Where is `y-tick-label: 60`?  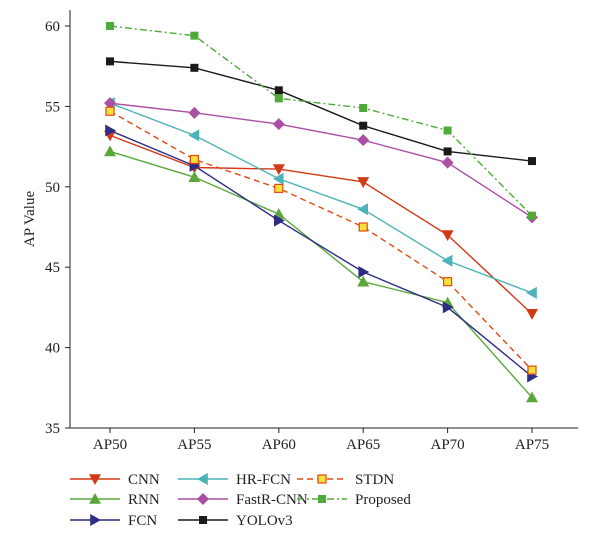
y-tick-label: 60 is located at coordinates (52, 27).